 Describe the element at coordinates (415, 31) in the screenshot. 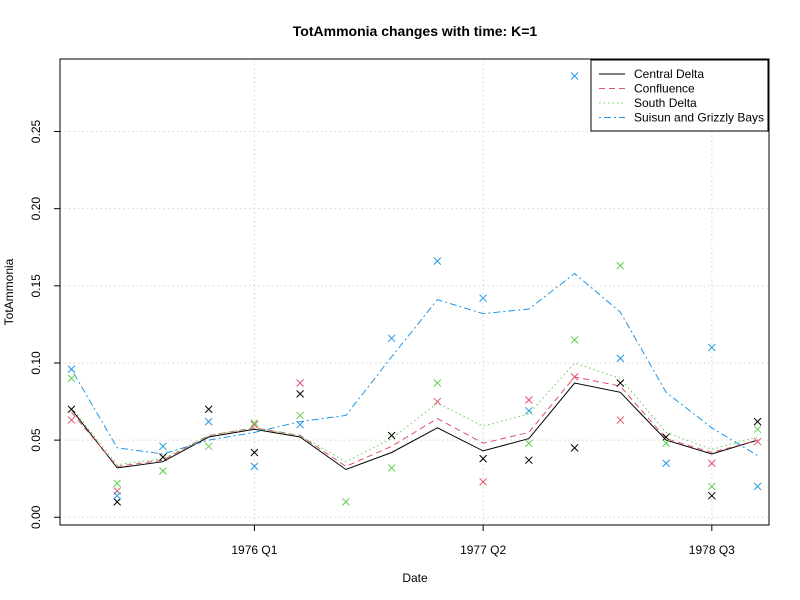

I see `chart-title: TotAmmonia changes with time: K=1` at that location.